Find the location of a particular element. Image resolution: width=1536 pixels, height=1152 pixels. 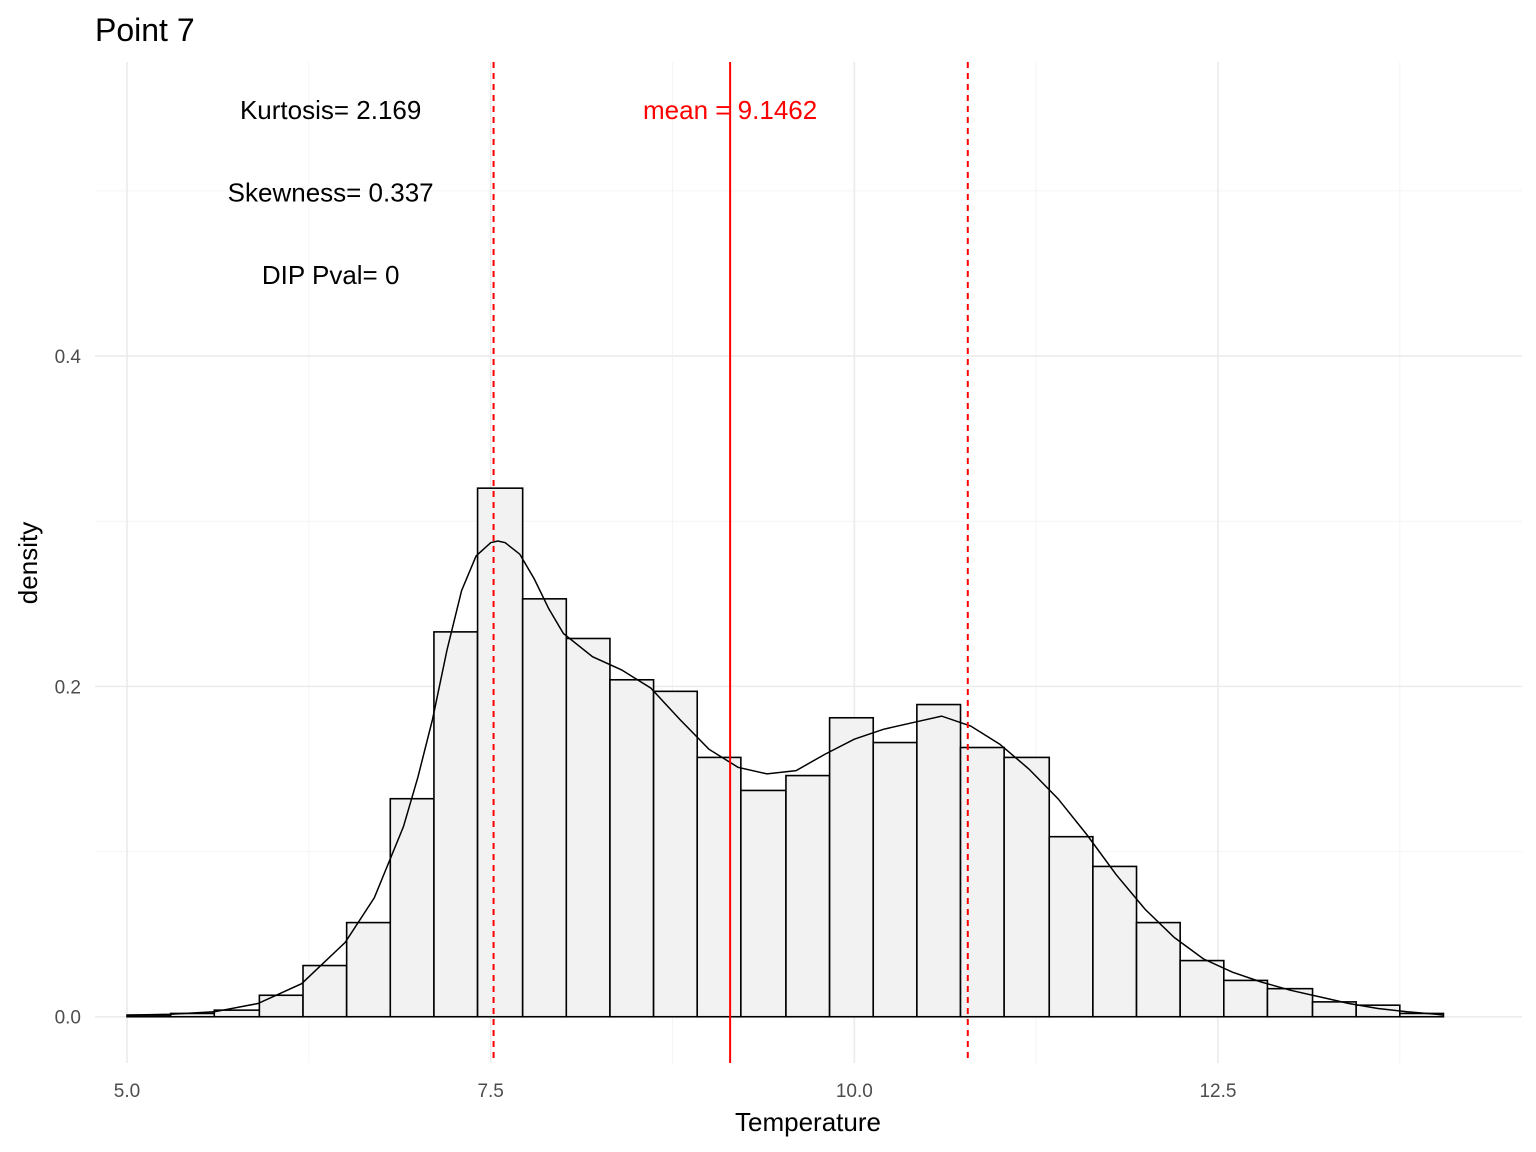

y-tick-label: 0.2 is located at coordinates (68, 687).